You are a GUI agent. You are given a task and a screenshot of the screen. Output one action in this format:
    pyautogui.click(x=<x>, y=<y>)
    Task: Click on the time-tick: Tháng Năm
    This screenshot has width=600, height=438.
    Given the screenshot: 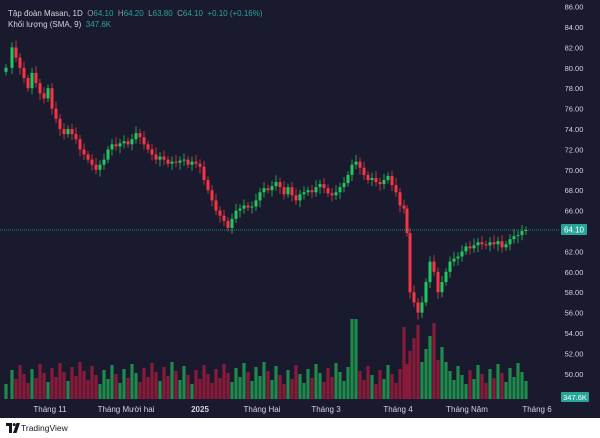 What is the action you would take?
    pyautogui.click(x=467, y=409)
    